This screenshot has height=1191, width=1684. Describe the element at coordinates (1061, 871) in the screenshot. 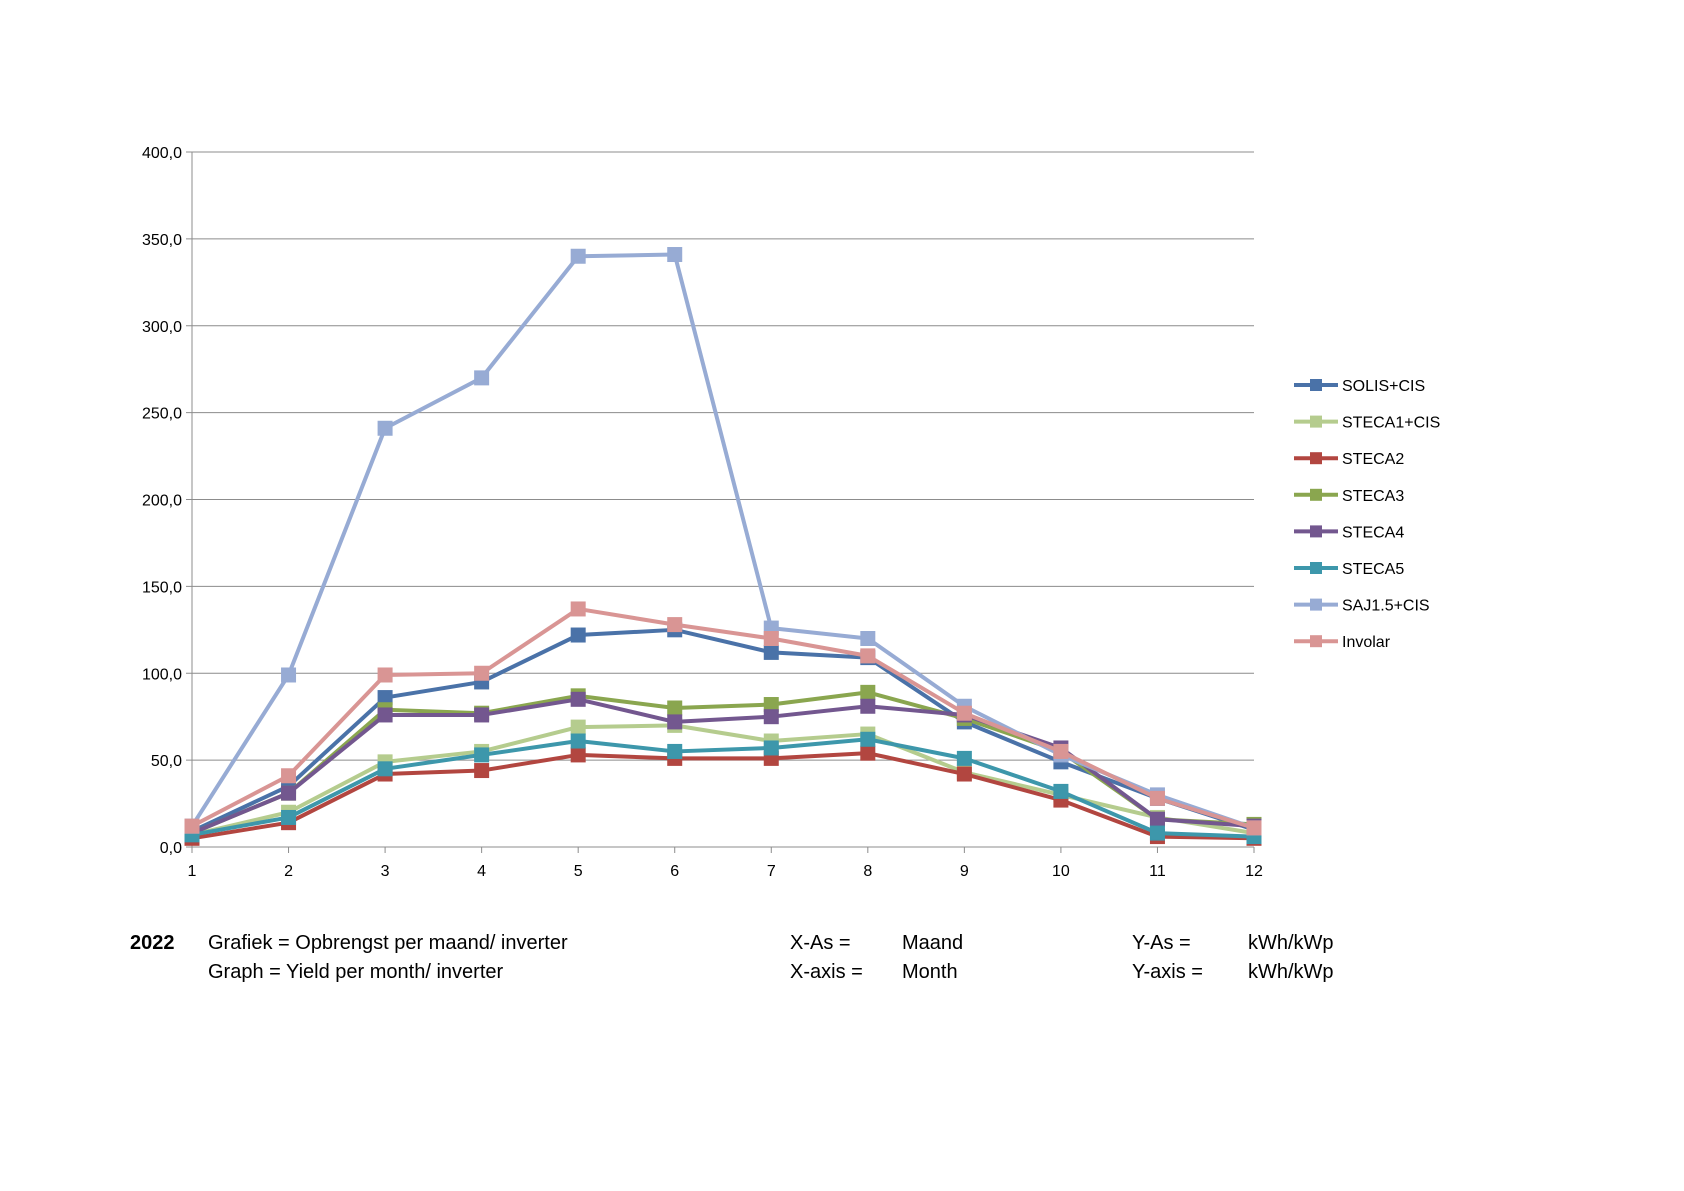

I see `x-tick-label: 10` at that location.